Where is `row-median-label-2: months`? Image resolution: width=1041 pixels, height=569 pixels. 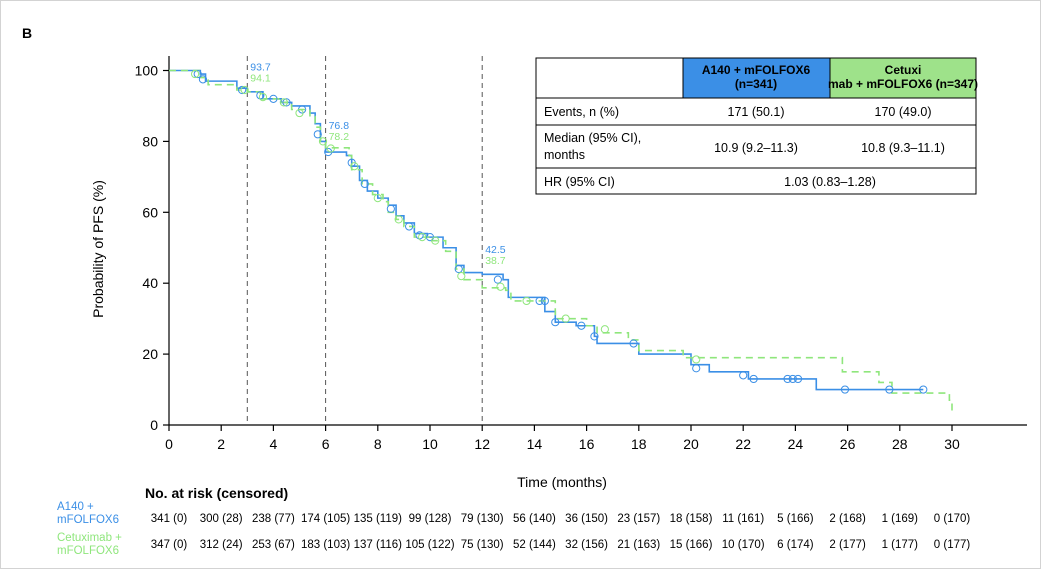 row-median-label-2: months is located at coordinates (564, 155).